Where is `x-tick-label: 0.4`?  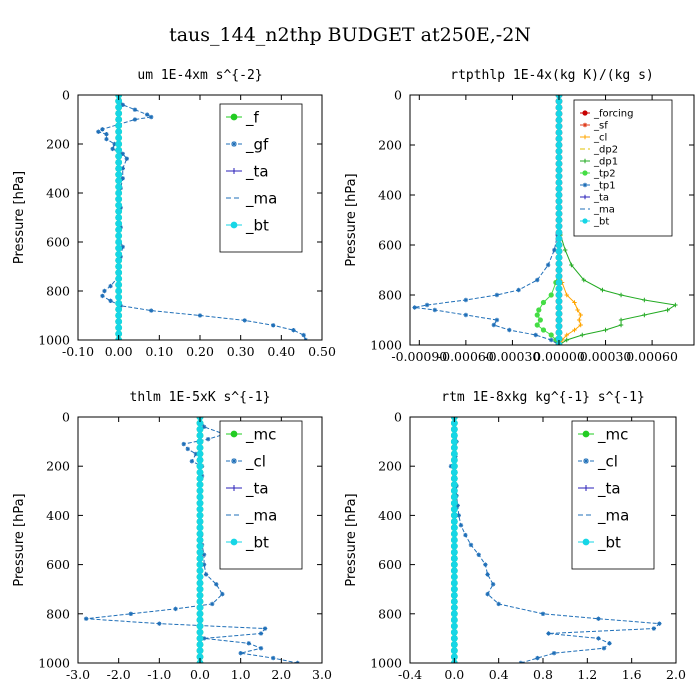
x-tick-label: 0.4 is located at coordinates (499, 674).